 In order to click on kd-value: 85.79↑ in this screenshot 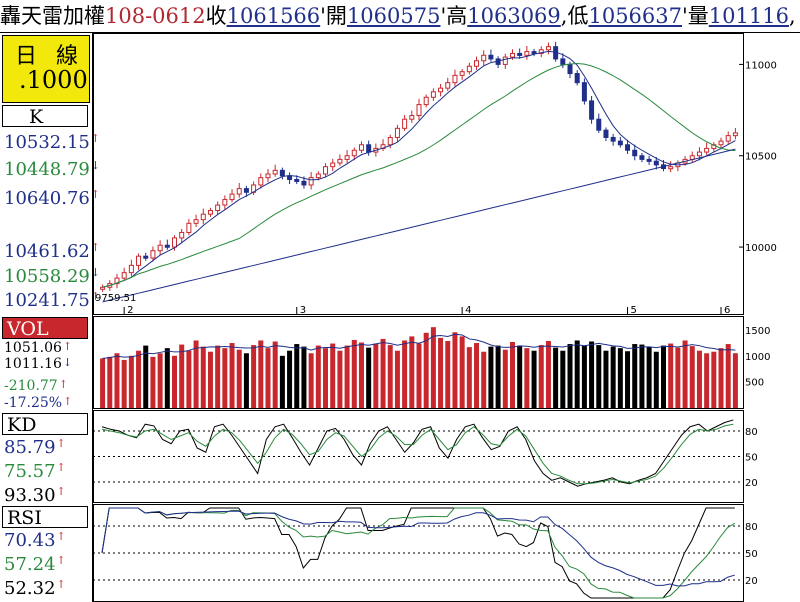, I will do `click(35, 447)`.